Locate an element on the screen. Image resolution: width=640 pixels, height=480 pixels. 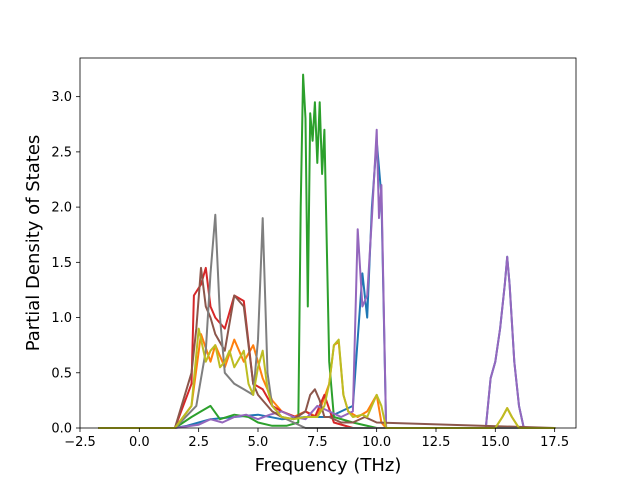
y-tick-label: 0.0 is located at coordinates (61, 429).